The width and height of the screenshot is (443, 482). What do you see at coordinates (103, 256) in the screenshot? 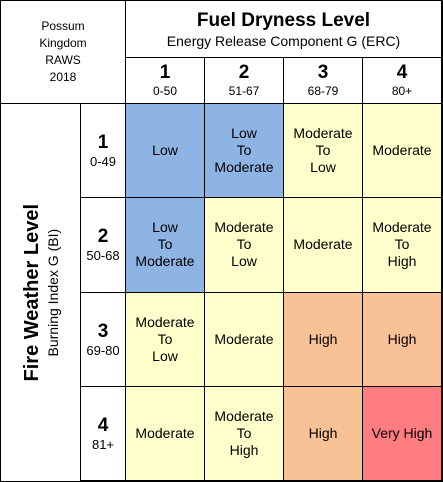
I see `row-range: 50-68` at bounding box center [103, 256].